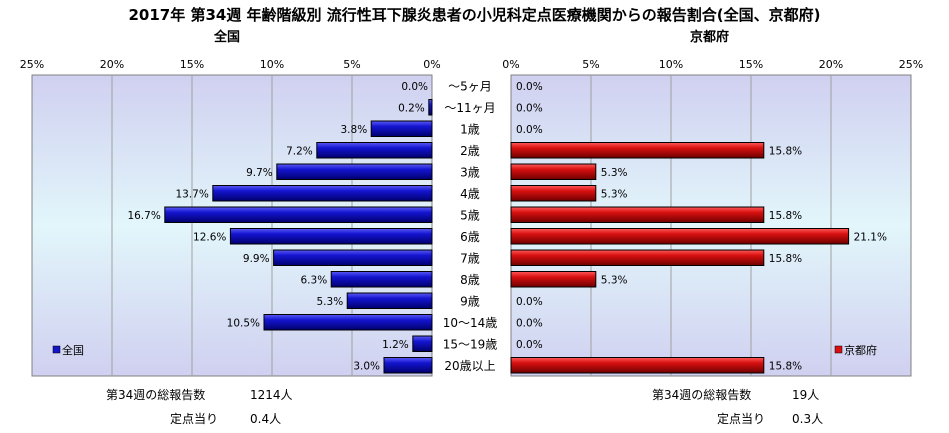 Image resolution: width=949 pixels, height=433 pixels. Describe the element at coordinates (751, 64) in the screenshot. I see `right-x-tick-label: 15%` at that location.